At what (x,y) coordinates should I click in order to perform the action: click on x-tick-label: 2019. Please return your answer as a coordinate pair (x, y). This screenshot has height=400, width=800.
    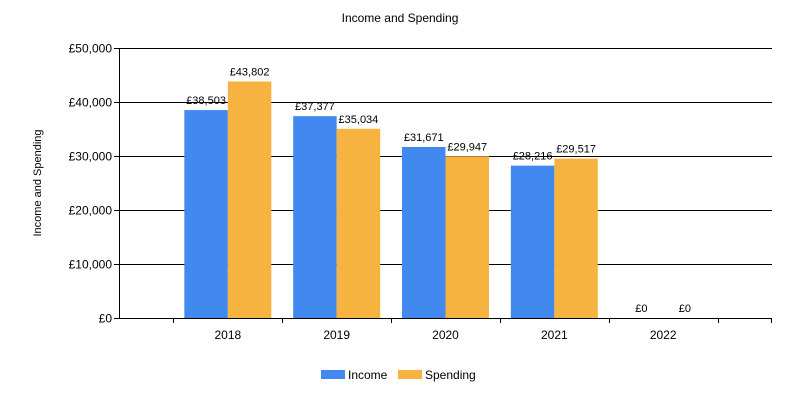
    Looking at the image, I should click on (336, 335).